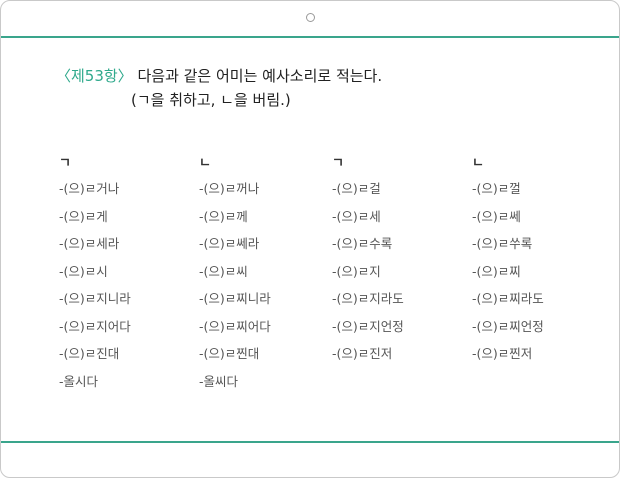 The image size is (620, 478). Describe the element at coordinates (83, 216) in the screenshot. I see `list-item: -(으)ㄹ게` at that location.